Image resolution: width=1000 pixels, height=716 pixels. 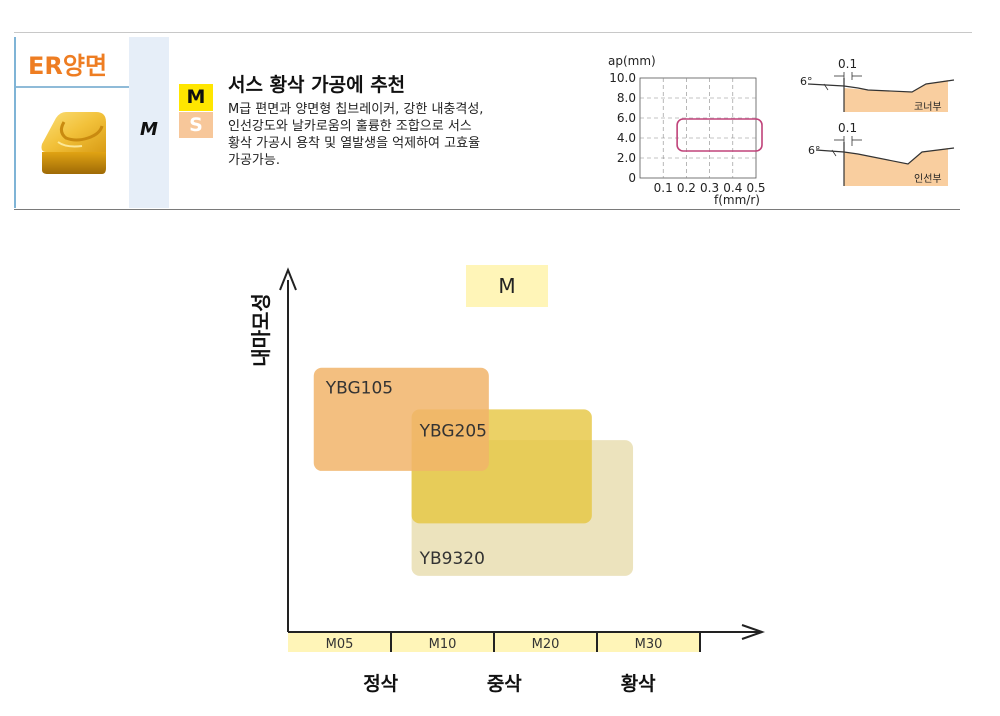 What do you see at coordinates (443, 644) in the screenshot?
I see `x-scale-tick-label: M10` at bounding box center [443, 644].